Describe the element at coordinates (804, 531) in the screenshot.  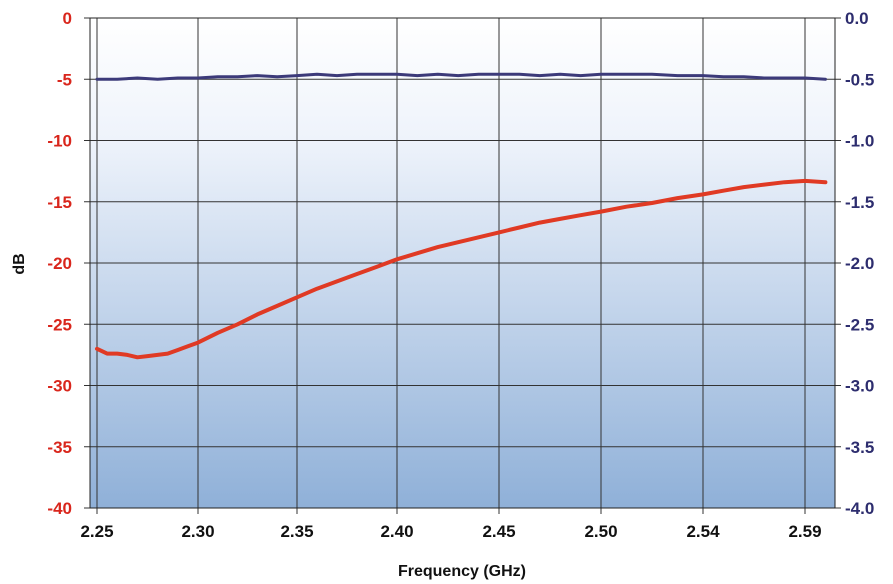
I see `x-tick-label: 2.59` at that location.